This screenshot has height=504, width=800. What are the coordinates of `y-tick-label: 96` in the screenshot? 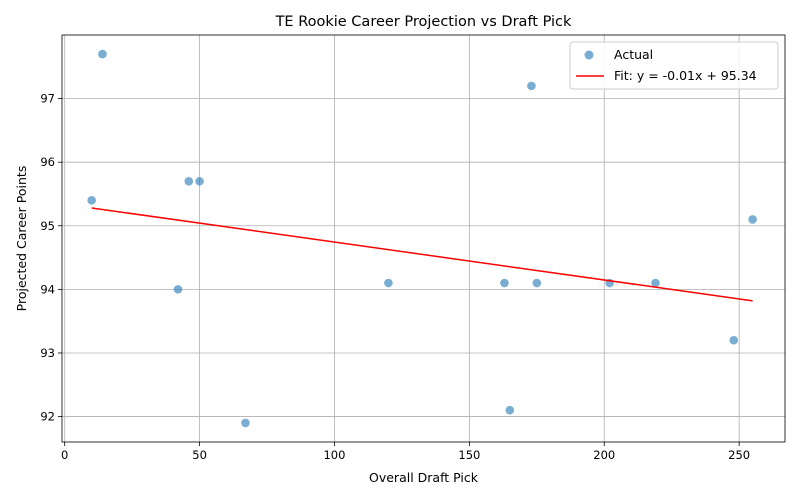 It's located at (47, 162).